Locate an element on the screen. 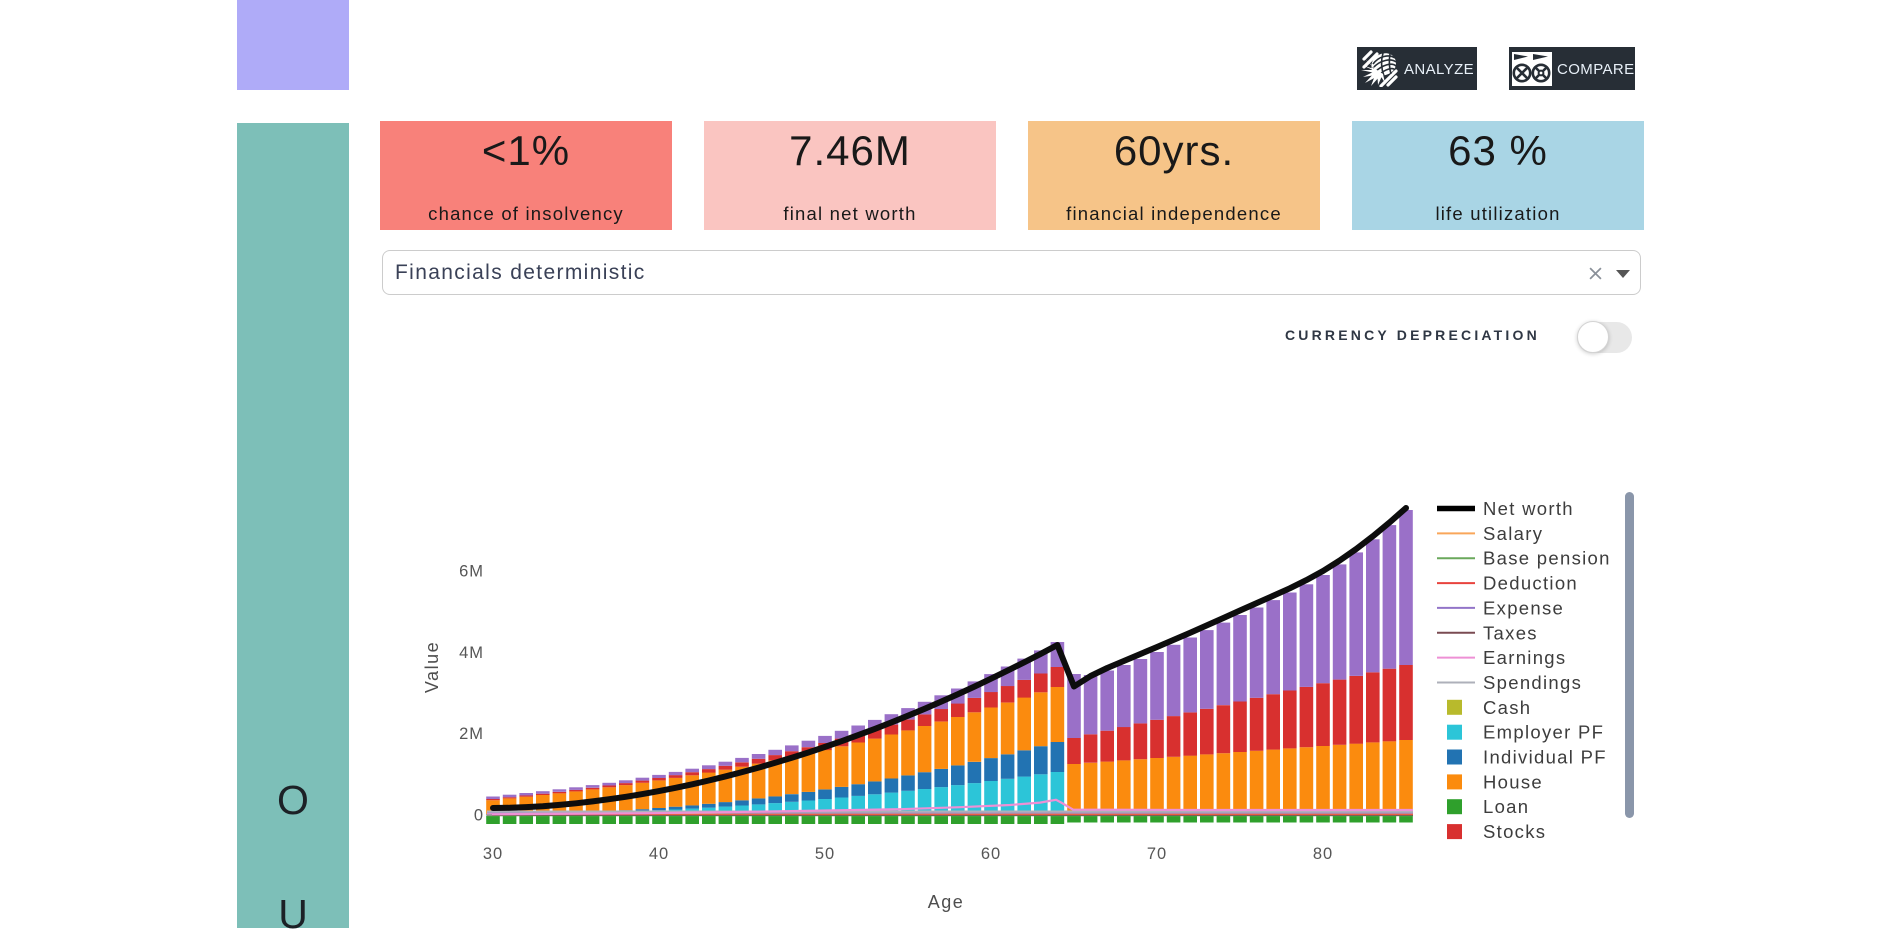 The image size is (1886, 938). svg-text: 2M is located at coordinates (471, 734).